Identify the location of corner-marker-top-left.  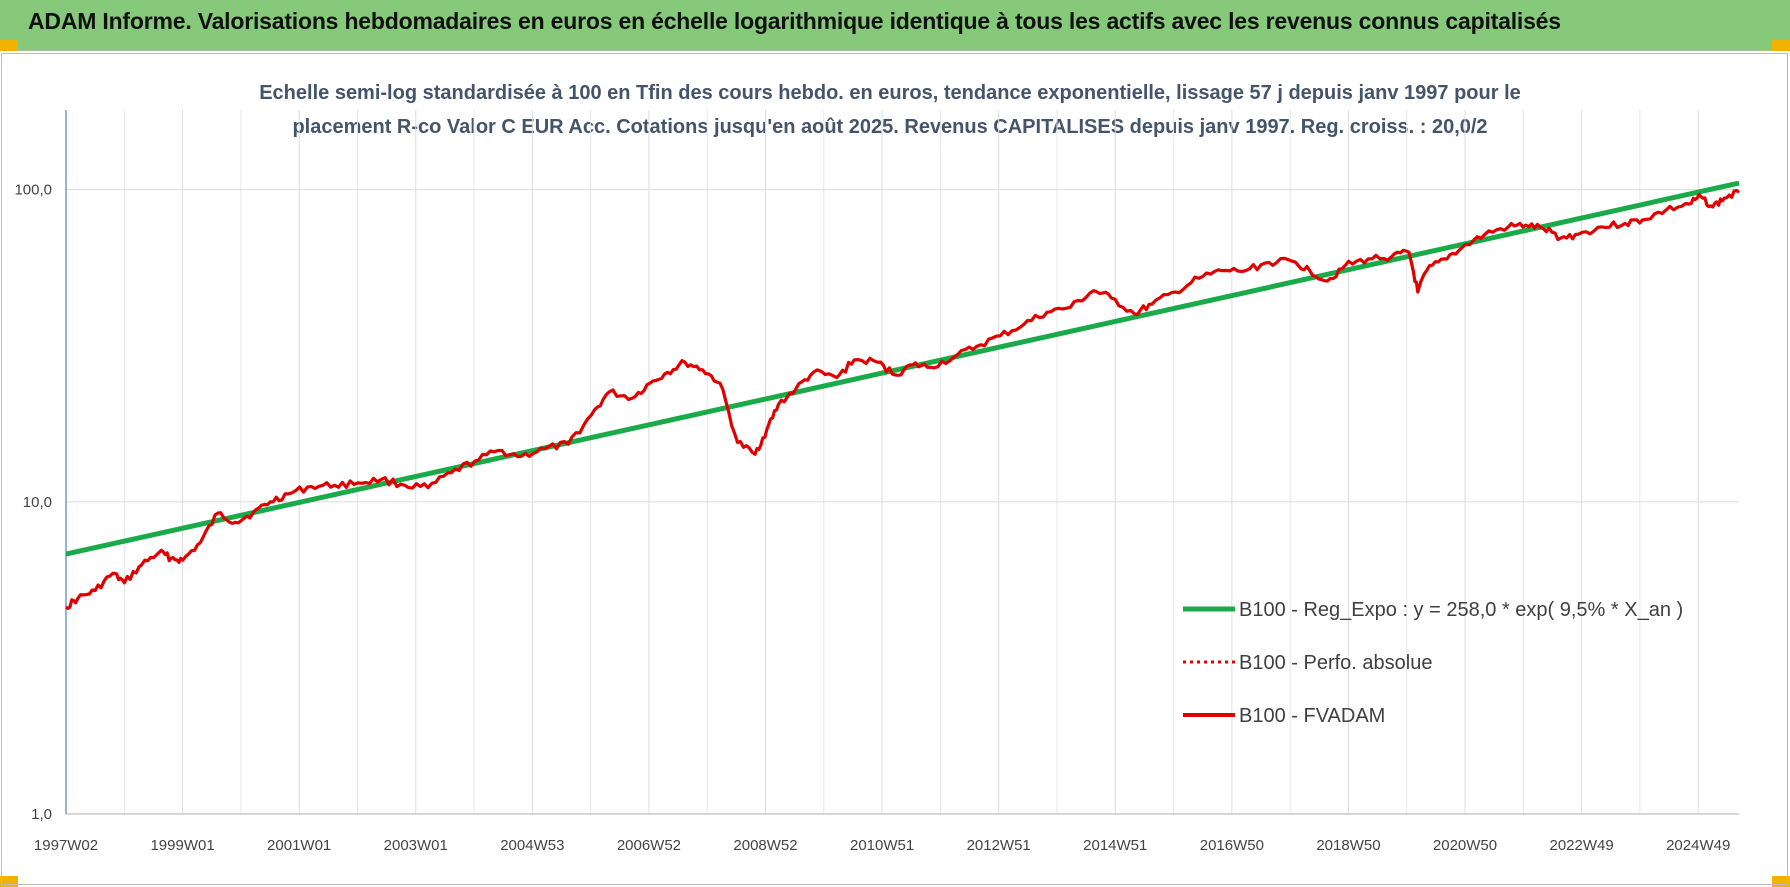
(9, 45).